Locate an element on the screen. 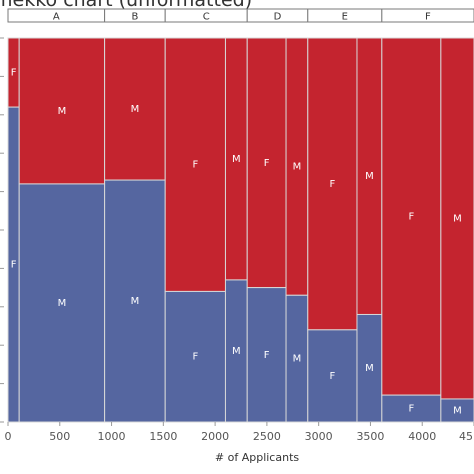  x-tick-label: 500 is located at coordinates (59, 436).